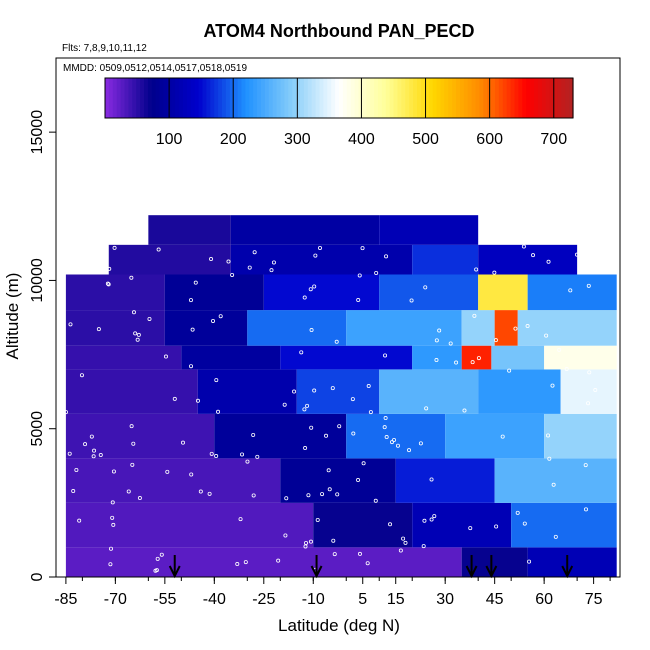 The height and width of the screenshot is (650, 650). What do you see at coordinates (169, 139) in the screenshot?
I see `colorbar-tick-label: 100` at bounding box center [169, 139].